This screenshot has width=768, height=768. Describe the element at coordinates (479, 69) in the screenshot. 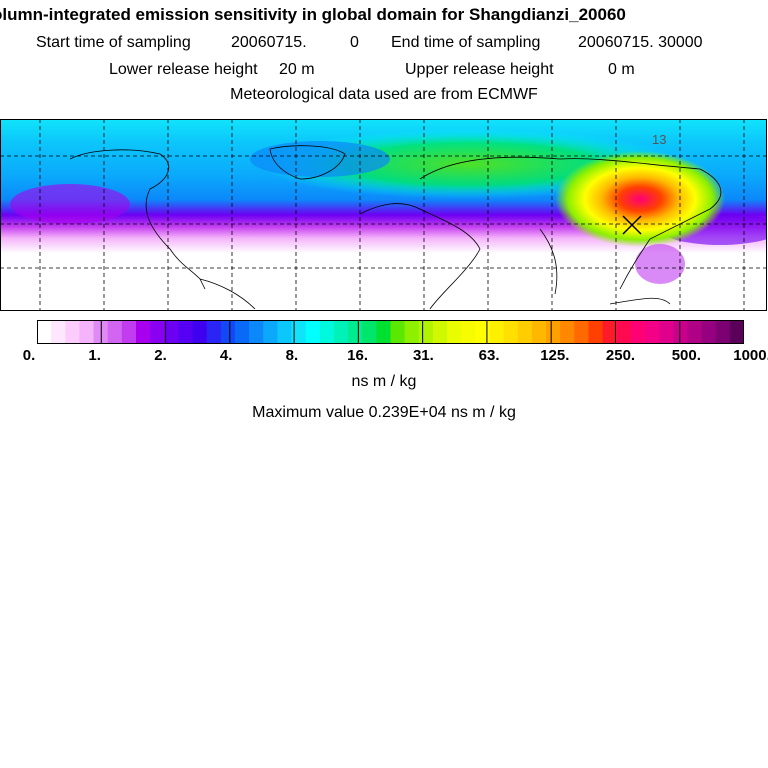

I see `upper-release-label: Upper release height` at that location.